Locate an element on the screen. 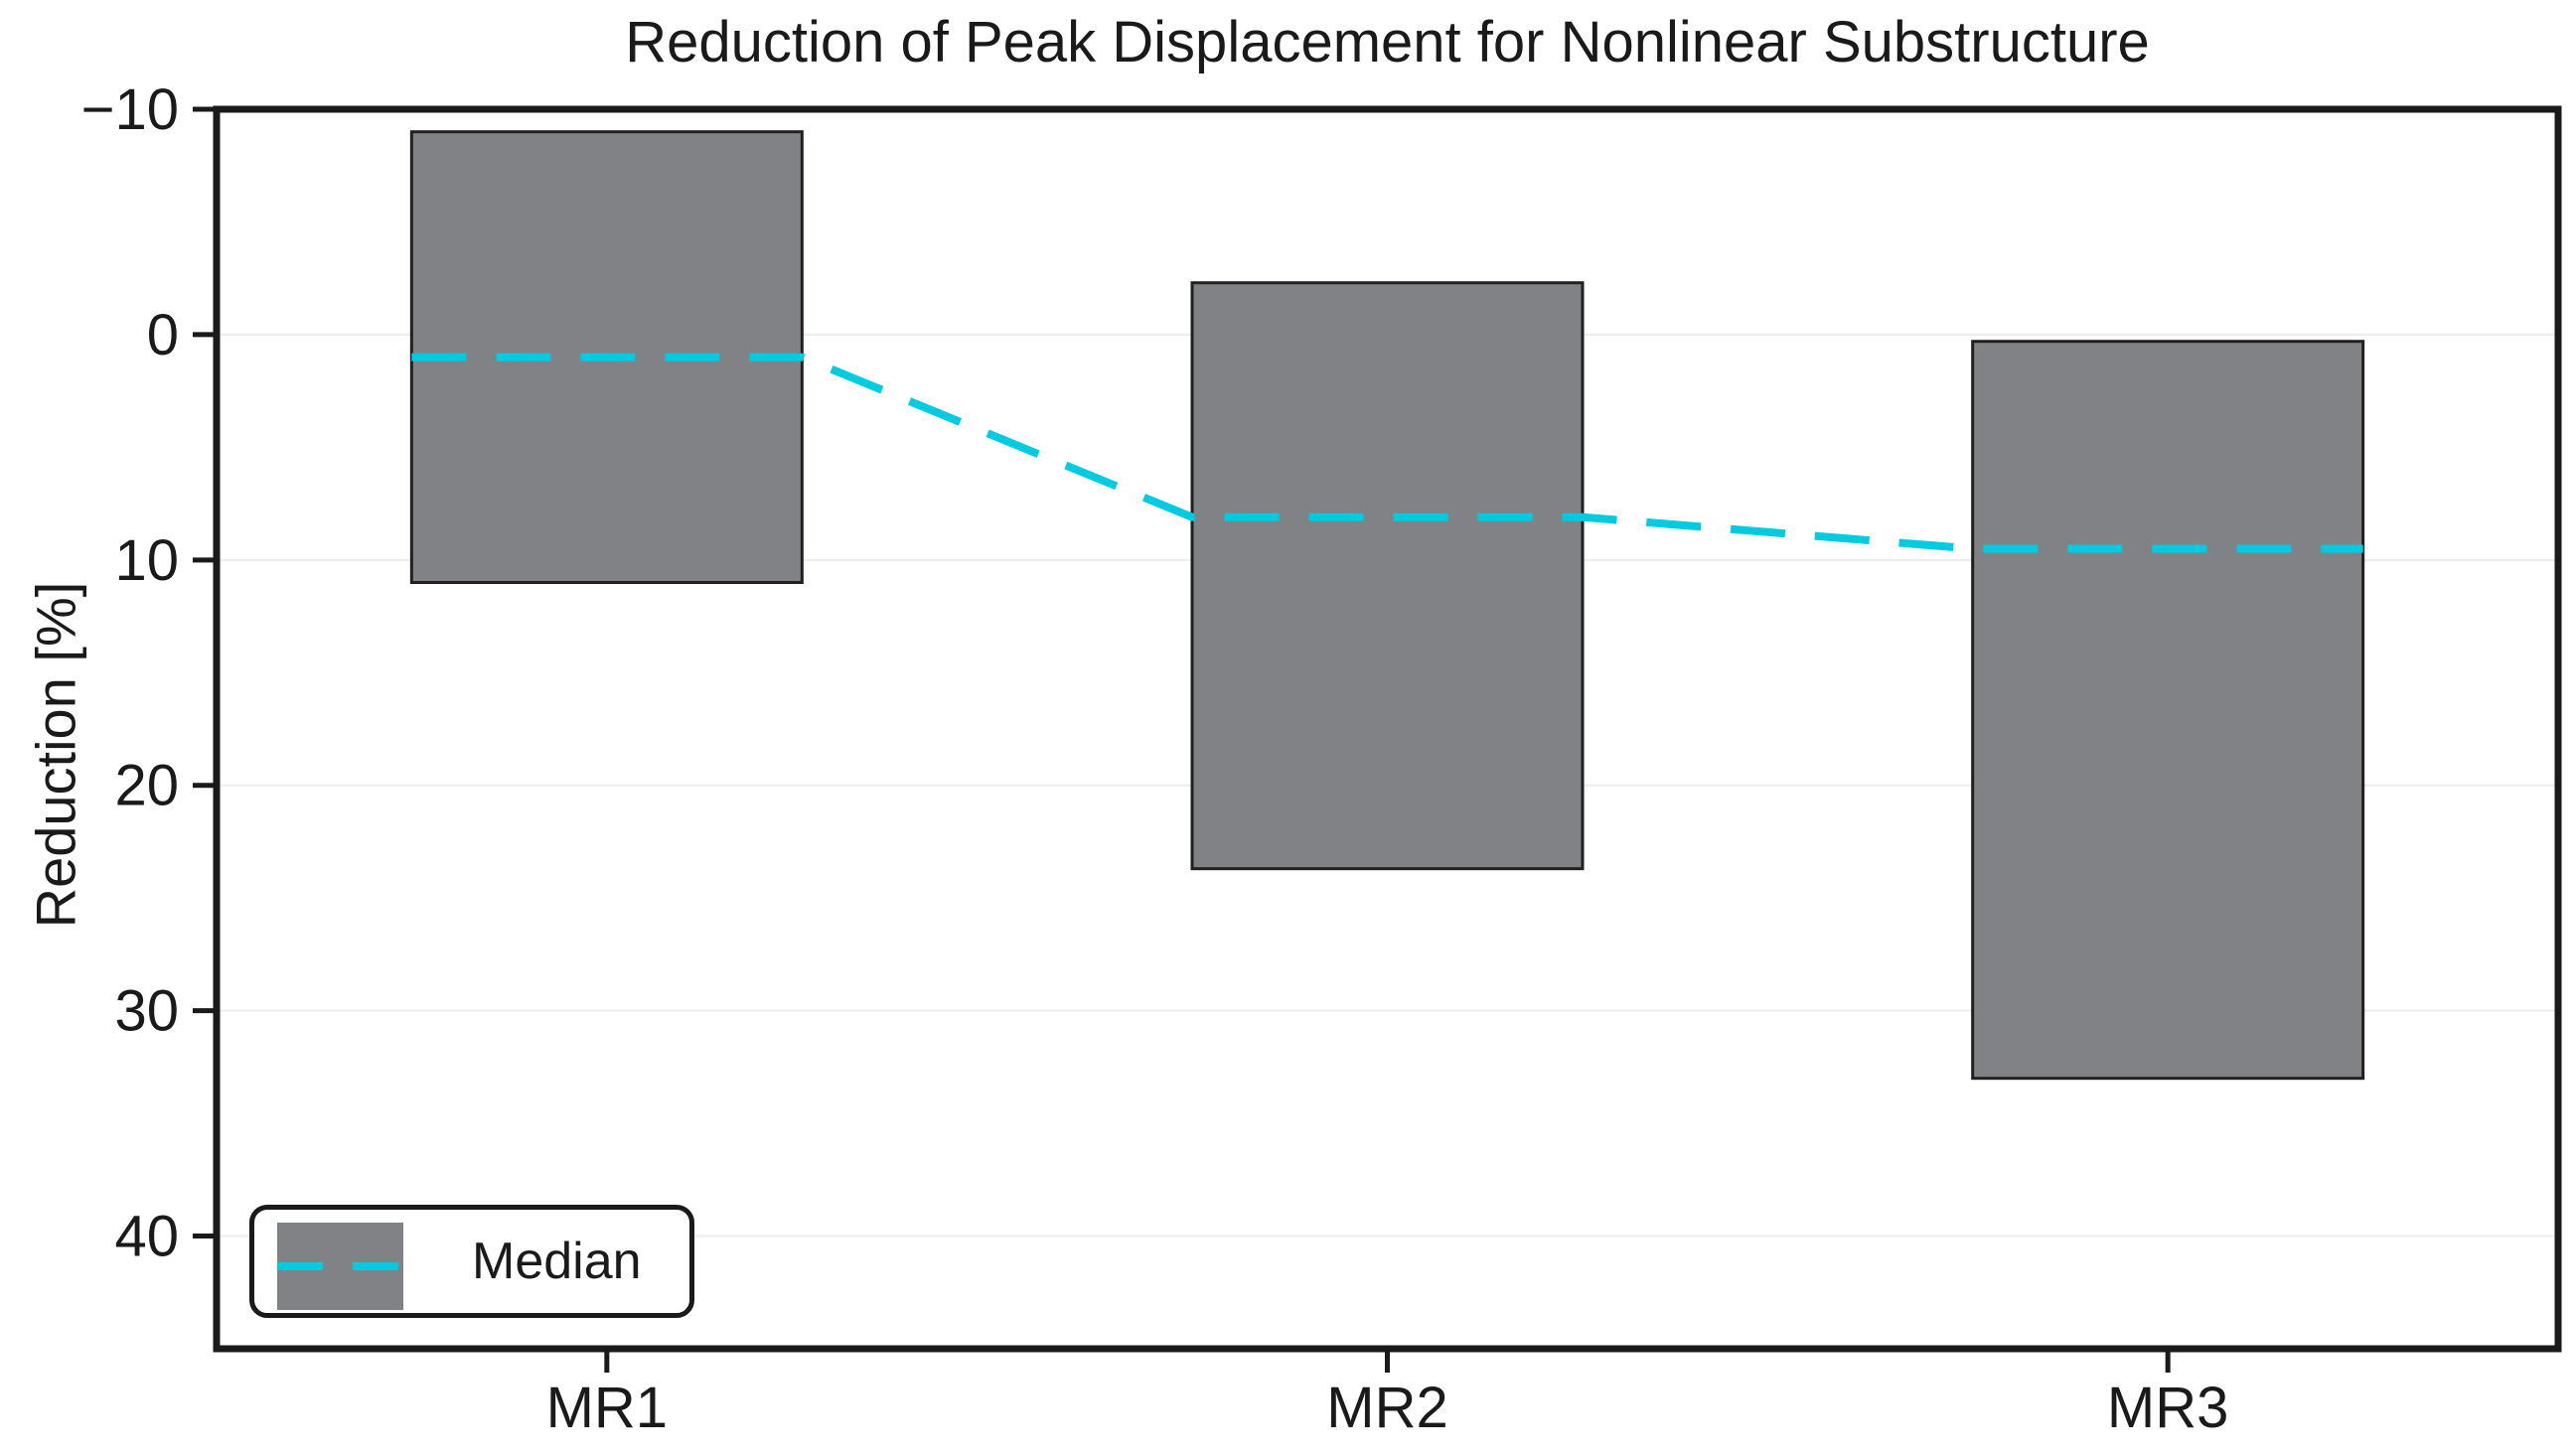  y-tick-label: −10 is located at coordinates (130, 109).